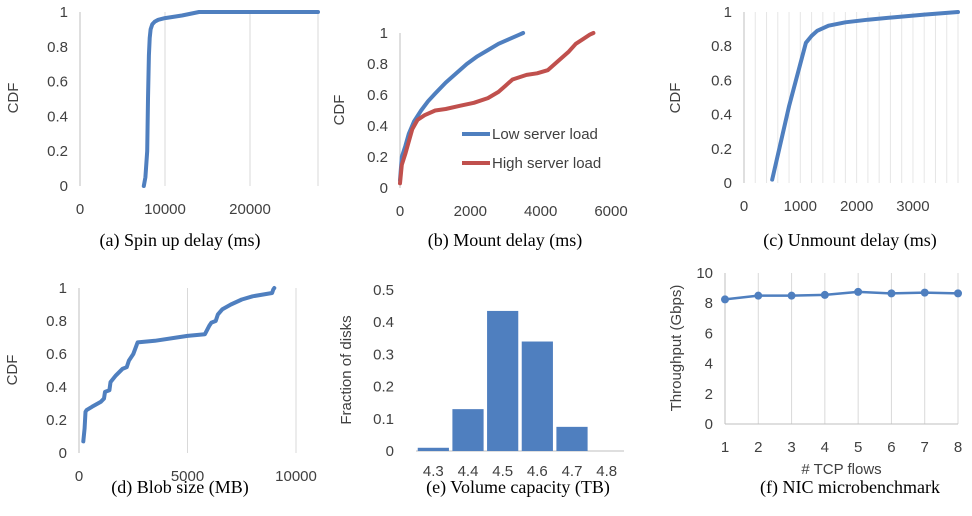 This screenshot has height=516, width=972. What do you see at coordinates (179, 487) in the screenshot?
I see `caption: (d) Blob size (MB)` at bounding box center [179, 487].